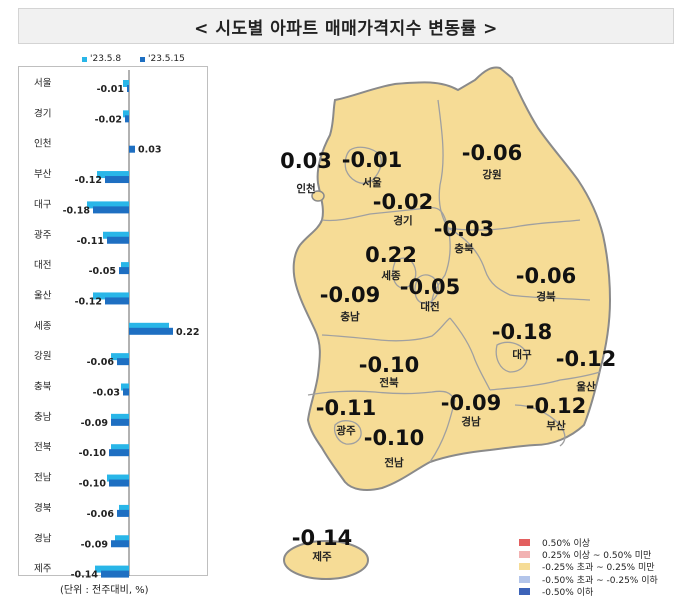 This screenshot has width=694, height=614. Describe the element at coordinates (43, 174) in the screenshot. I see `category-label: 부산` at that location.